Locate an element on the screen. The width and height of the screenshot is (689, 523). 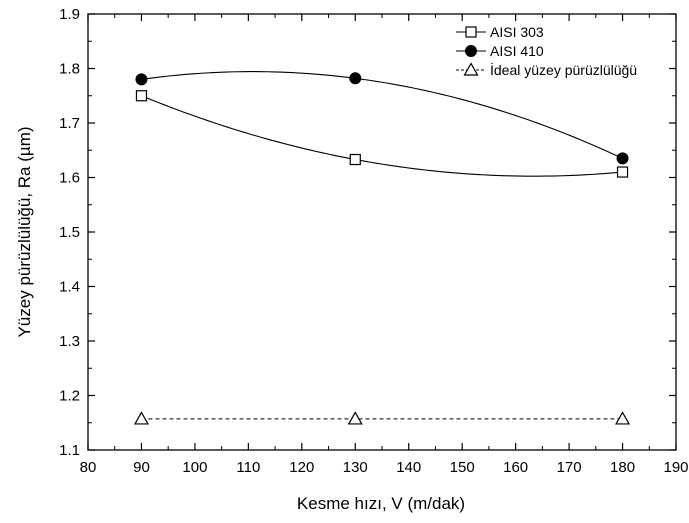
legend-label: İdeal yüzey pürüzlülüğü is located at coordinates (563, 69).